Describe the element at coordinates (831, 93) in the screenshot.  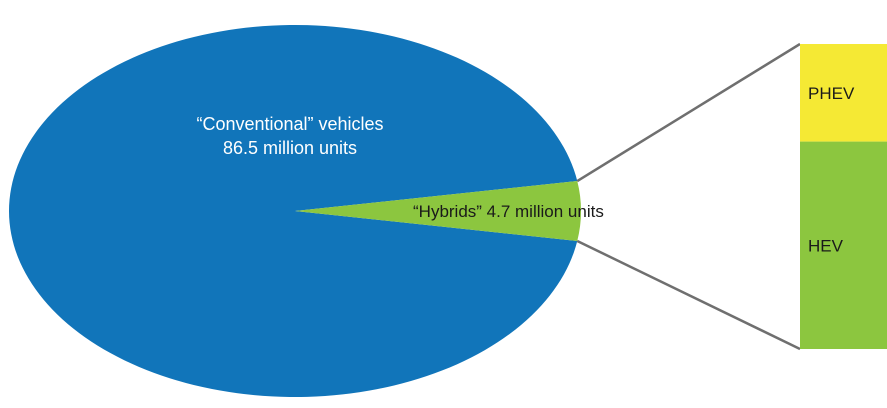
I see `breakdown-label-phev: PHEV` at that location.